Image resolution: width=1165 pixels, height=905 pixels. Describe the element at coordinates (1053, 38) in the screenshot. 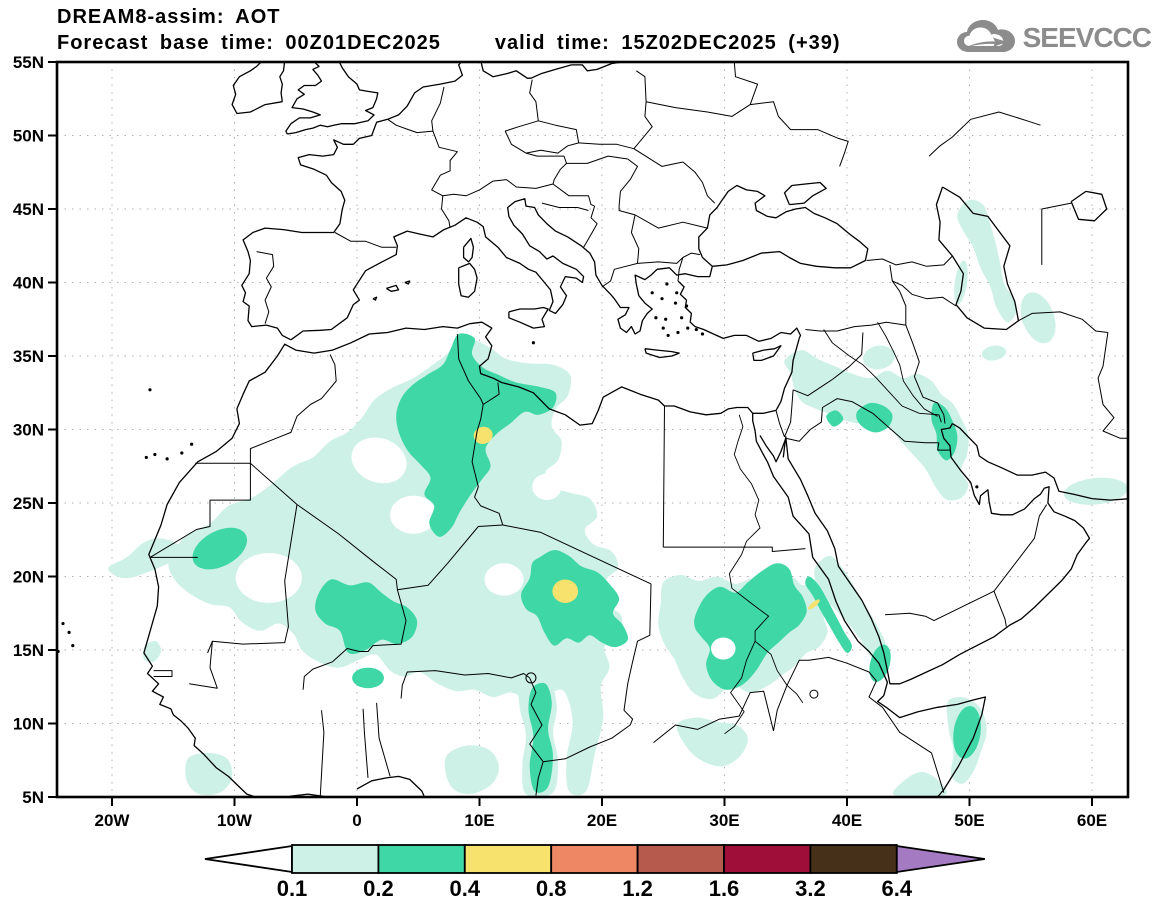

I see `seevccc-logo: SEEVCCC` at that location.